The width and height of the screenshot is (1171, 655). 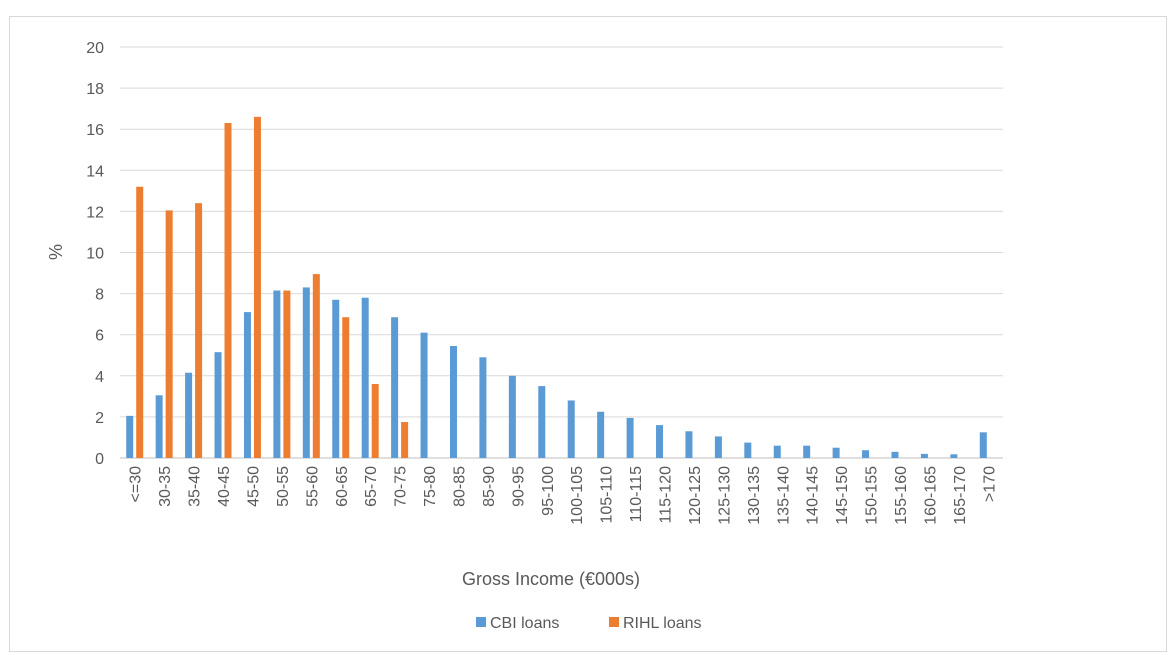 I want to click on x-tick-label: 85-90, so click(x=489, y=486).